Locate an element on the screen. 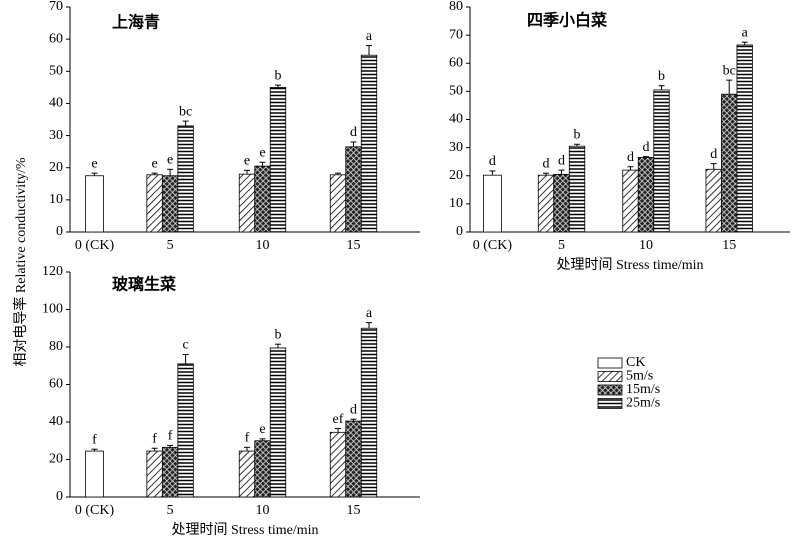  y-tick-label: 80 is located at coordinates (456, 7).